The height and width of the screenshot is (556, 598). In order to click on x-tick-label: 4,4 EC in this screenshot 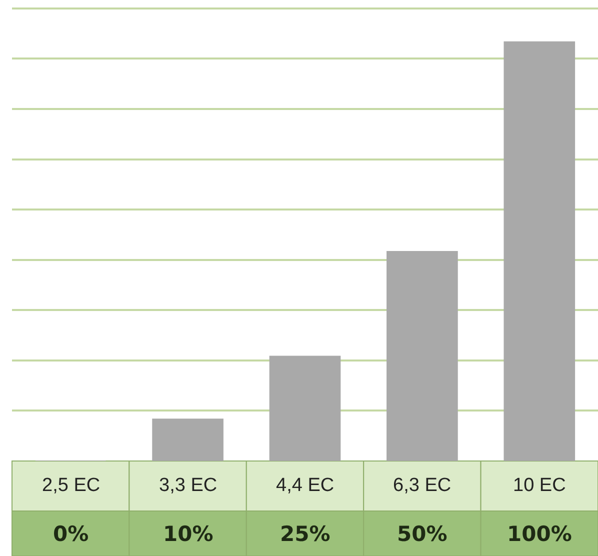, I will do `click(305, 485)`.